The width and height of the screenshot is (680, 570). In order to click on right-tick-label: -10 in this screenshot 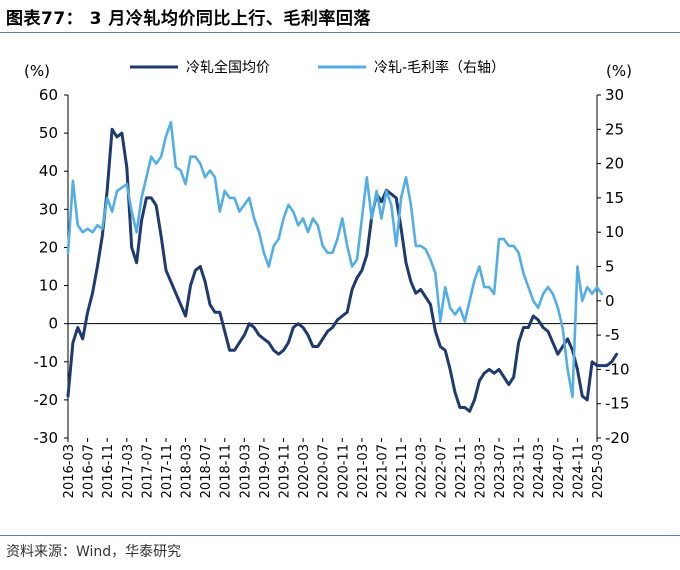, I will do `click(617, 369)`.